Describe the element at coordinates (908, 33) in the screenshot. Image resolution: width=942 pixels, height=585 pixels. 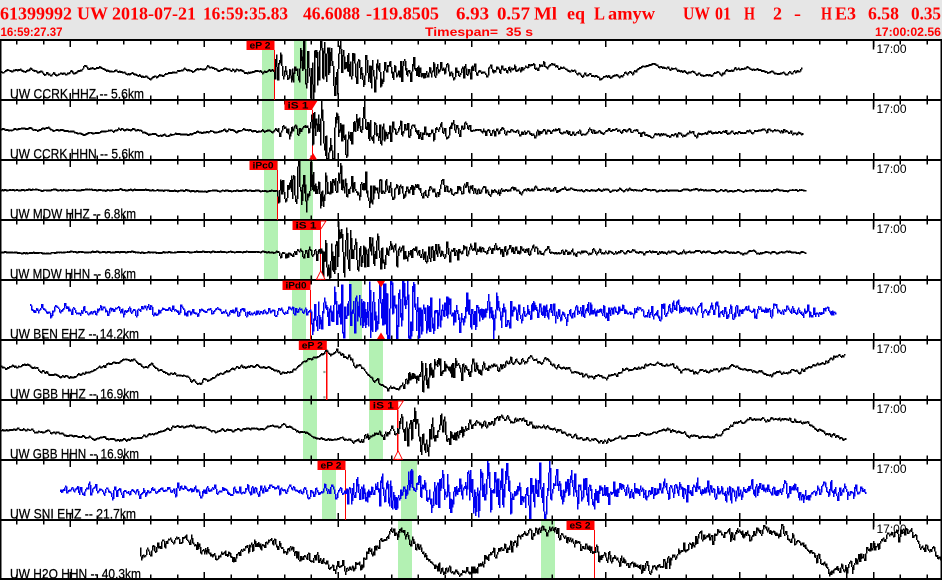
I see `svg-text: 17:00:02.56` at that location.